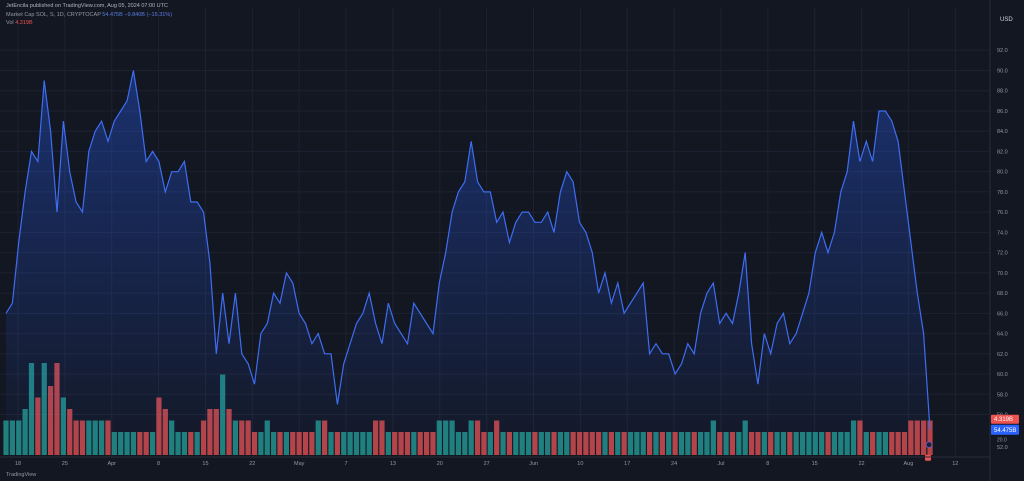  Describe the element at coordinates (1002, 254) in the screenshot. I see `price-tick-label: 72.0` at that location.